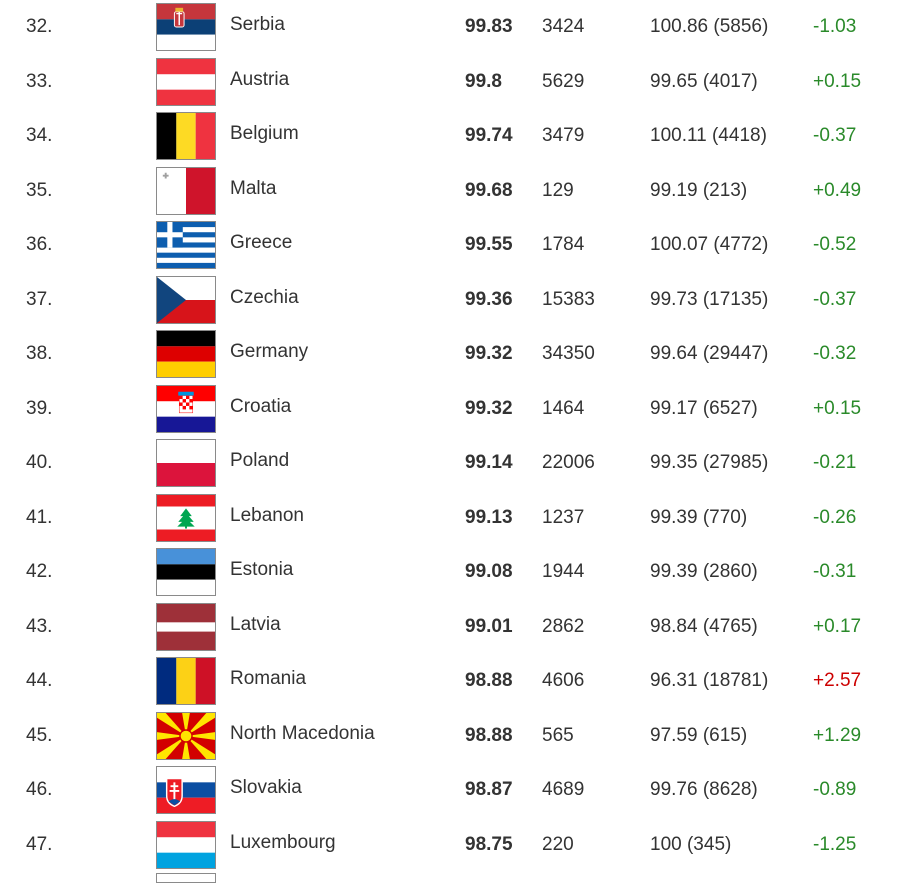  I want to click on lebanon-flag-icon, so click(186, 518).